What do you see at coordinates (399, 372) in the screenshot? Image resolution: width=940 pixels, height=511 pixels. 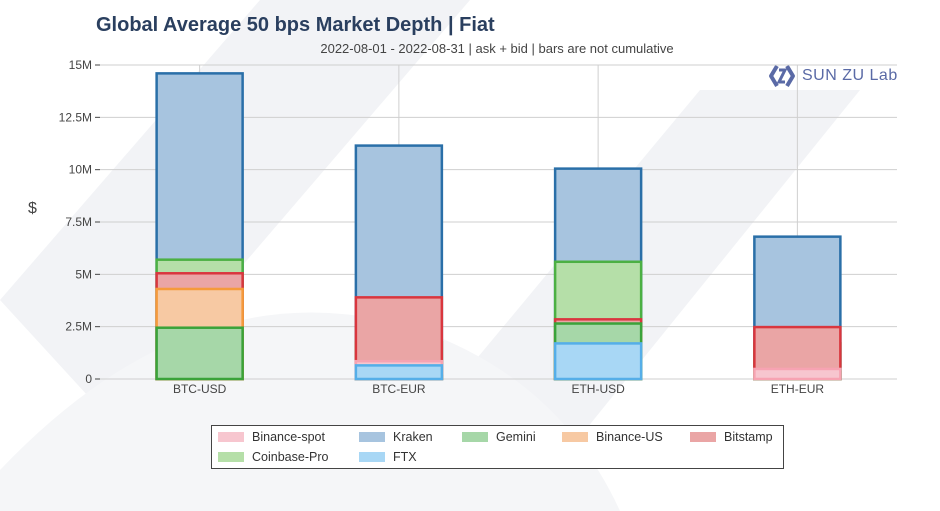 I see `bar-ftx-btc-eur` at bounding box center [399, 372].